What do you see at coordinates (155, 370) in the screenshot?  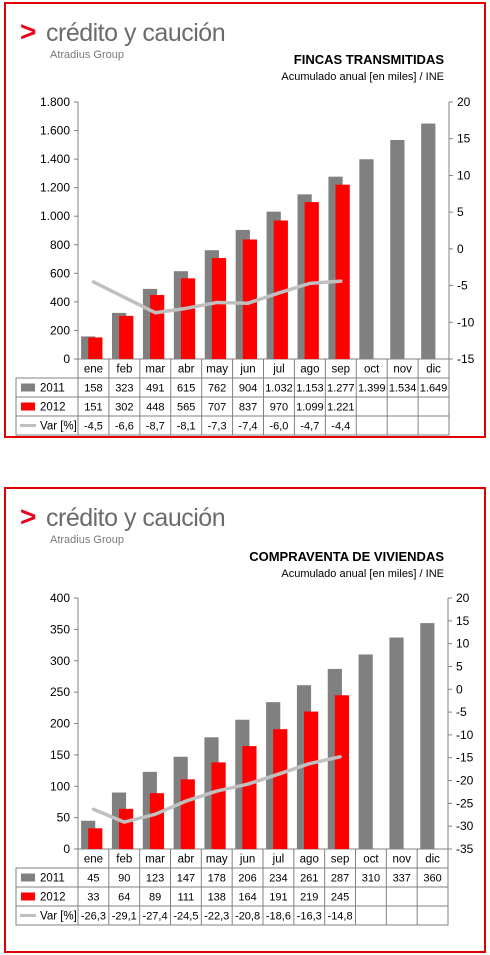 I see `x-tick-label: mar` at bounding box center [155, 370].